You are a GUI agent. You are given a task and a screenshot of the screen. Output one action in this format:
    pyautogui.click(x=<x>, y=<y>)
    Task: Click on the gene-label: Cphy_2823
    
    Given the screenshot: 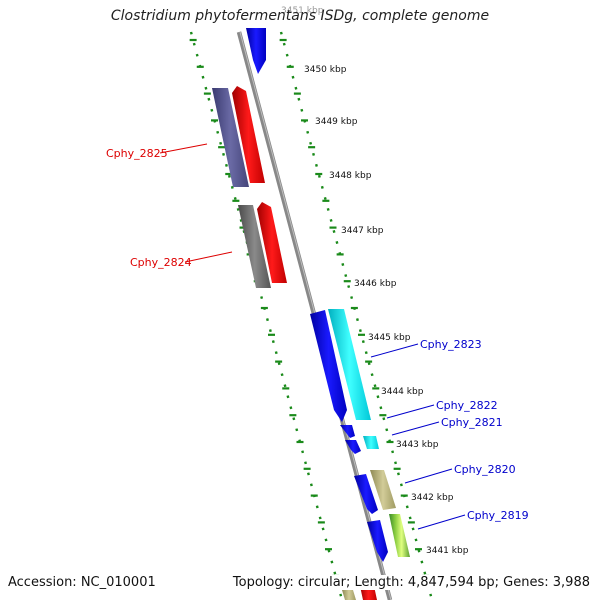 What is the action you would take?
    pyautogui.click(x=451, y=344)
    